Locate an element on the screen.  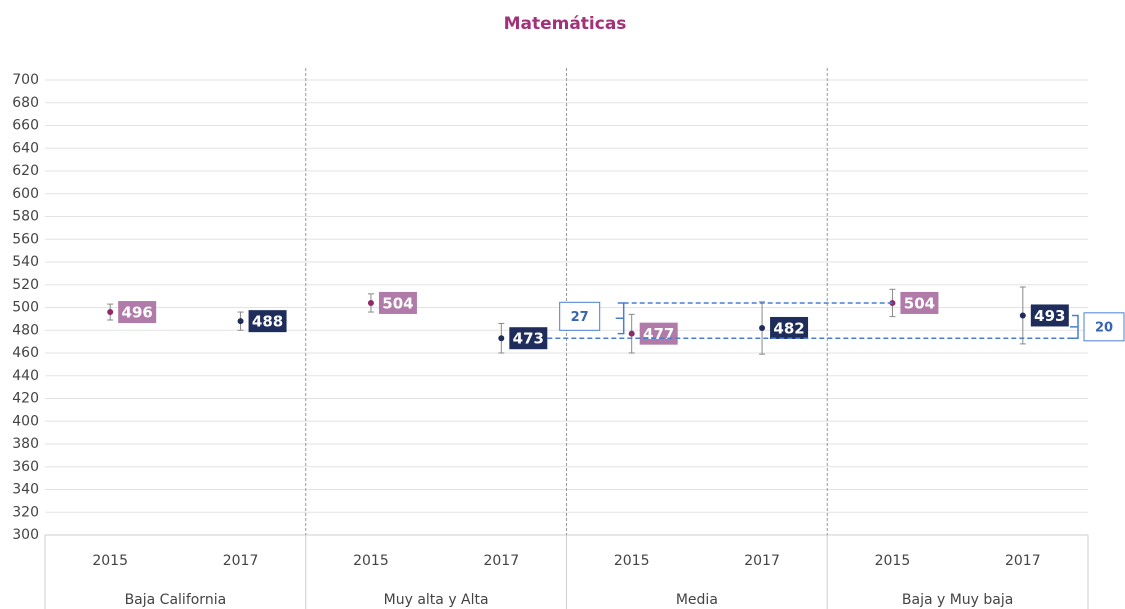
y-tick-label: 440 is located at coordinates (25, 376).